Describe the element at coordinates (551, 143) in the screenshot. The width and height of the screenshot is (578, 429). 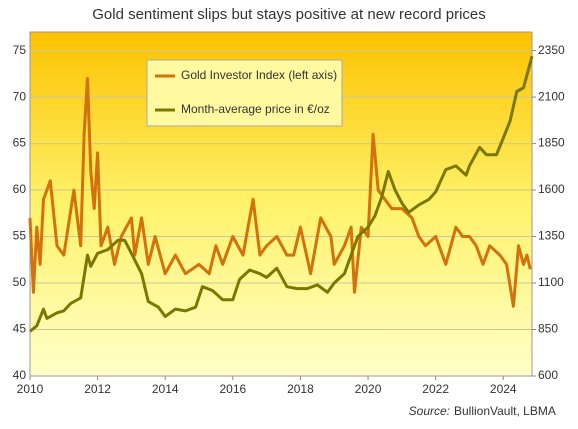
I see `y2-tick-label: 1850` at that location.